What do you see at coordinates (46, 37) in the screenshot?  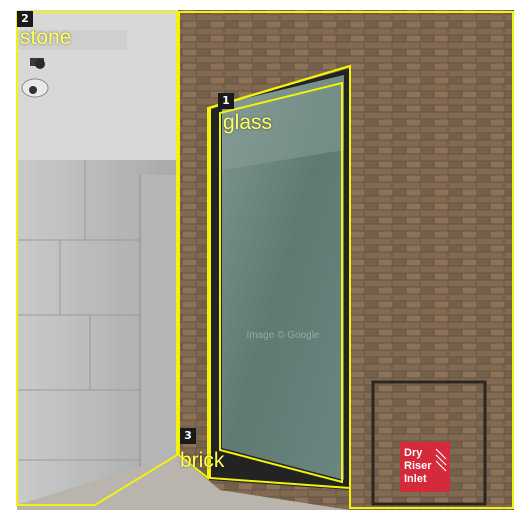 I see `annotation-label-stone: stone` at bounding box center [46, 37].